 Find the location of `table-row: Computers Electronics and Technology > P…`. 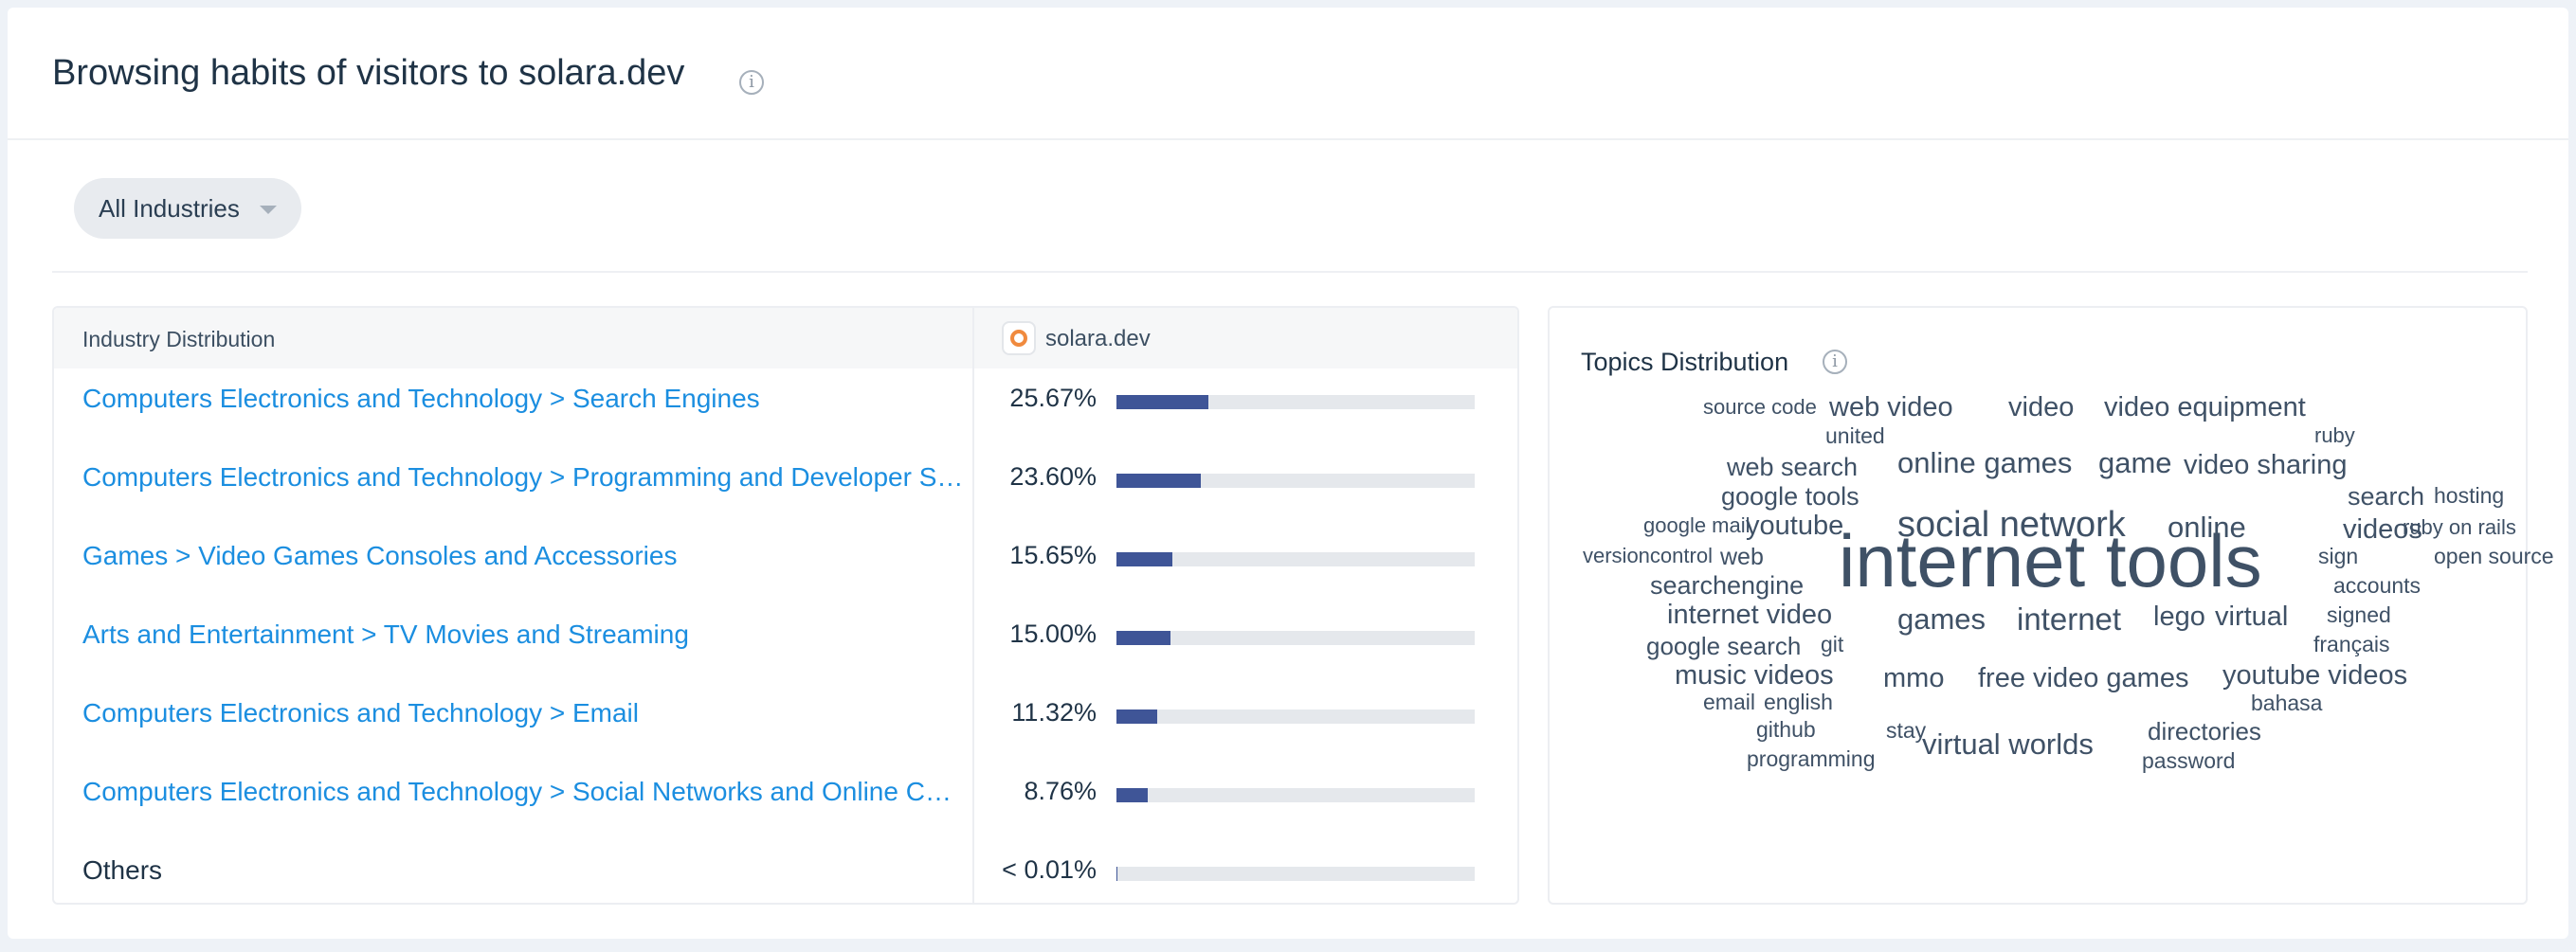

table-row: Computers Electronics and Technology > P… is located at coordinates (785, 501).